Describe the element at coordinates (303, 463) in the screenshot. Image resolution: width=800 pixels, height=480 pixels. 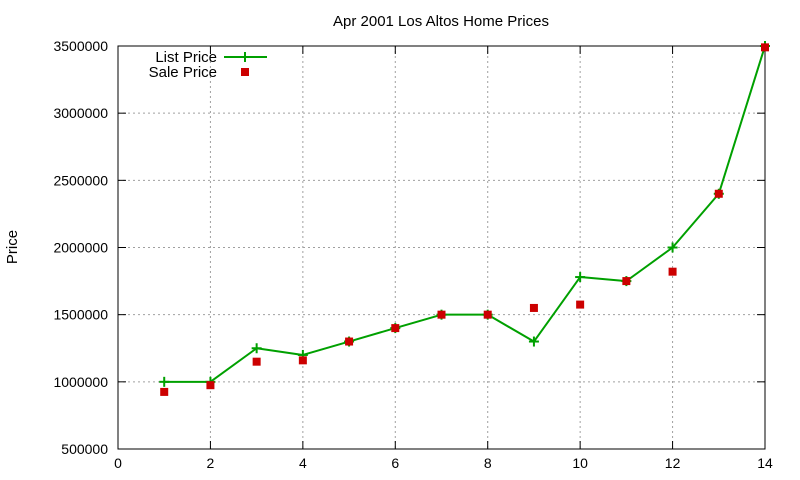
I see `x-tick-label: 4` at that location.